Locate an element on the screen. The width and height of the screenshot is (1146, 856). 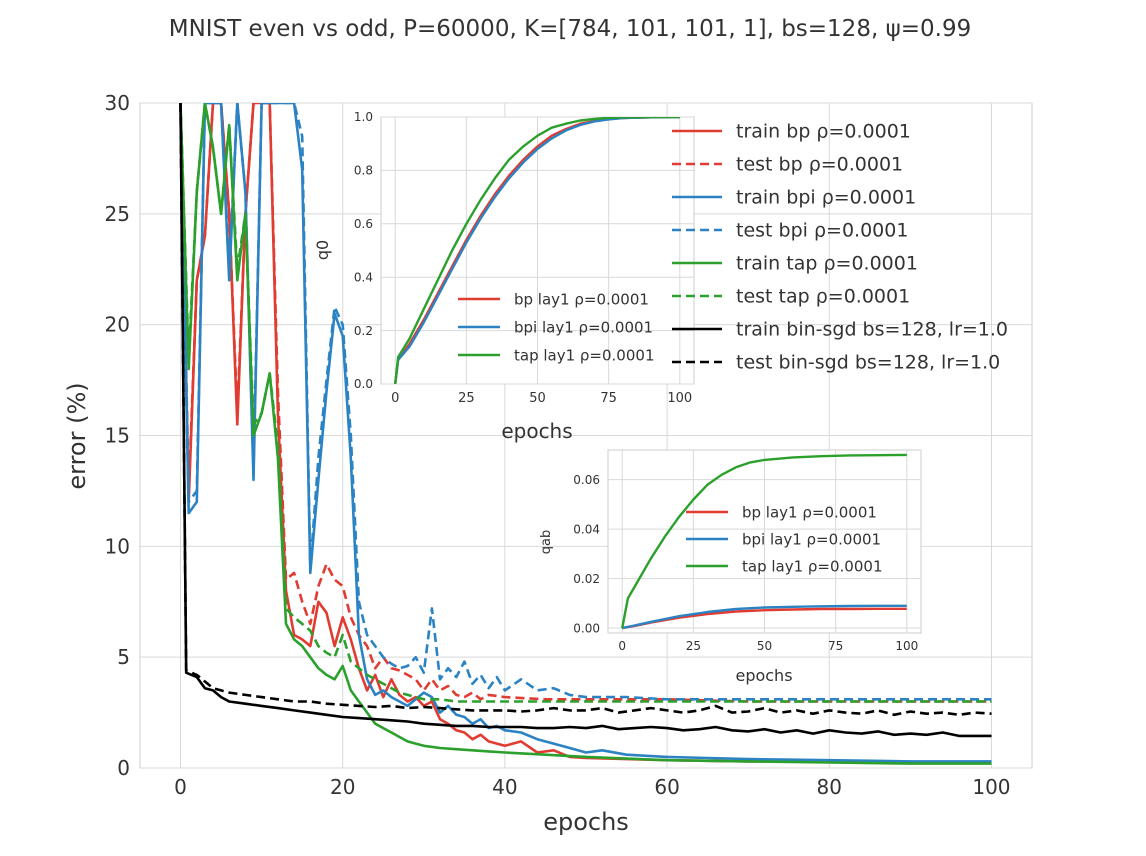
qab-y-tick-label: 0.00 is located at coordinates (586, 628).